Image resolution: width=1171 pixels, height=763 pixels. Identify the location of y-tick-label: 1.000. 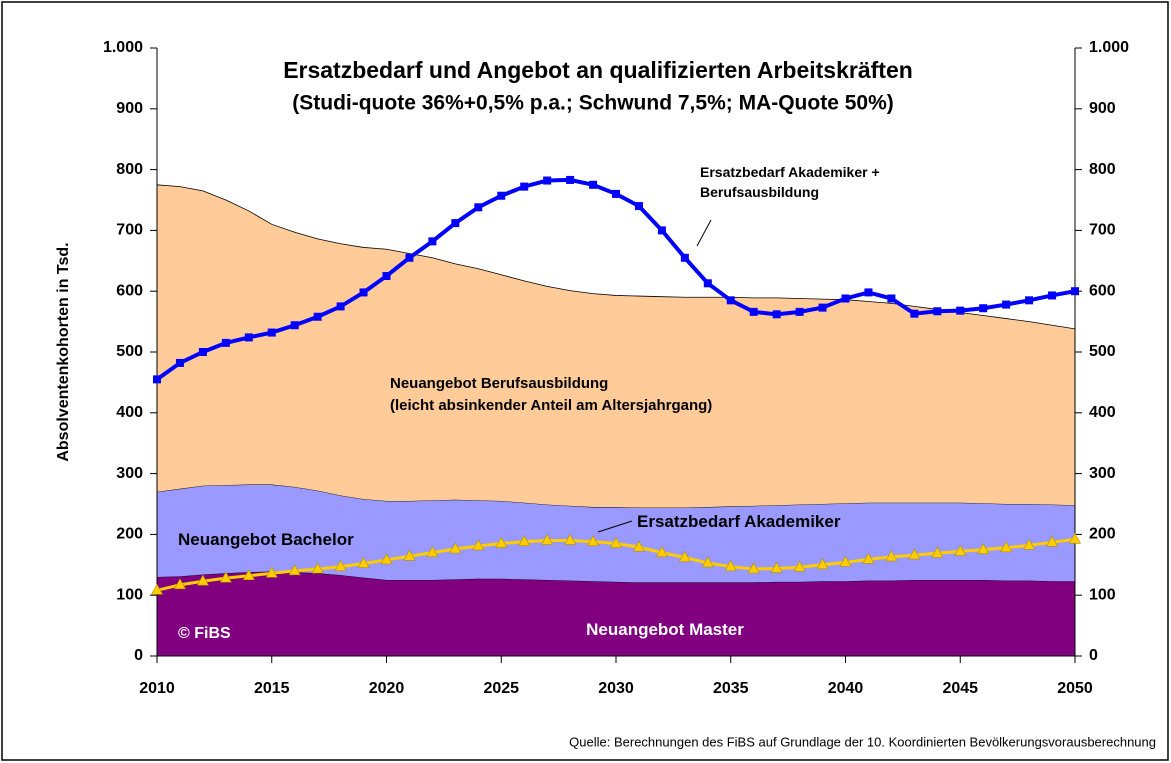
(123, 47).